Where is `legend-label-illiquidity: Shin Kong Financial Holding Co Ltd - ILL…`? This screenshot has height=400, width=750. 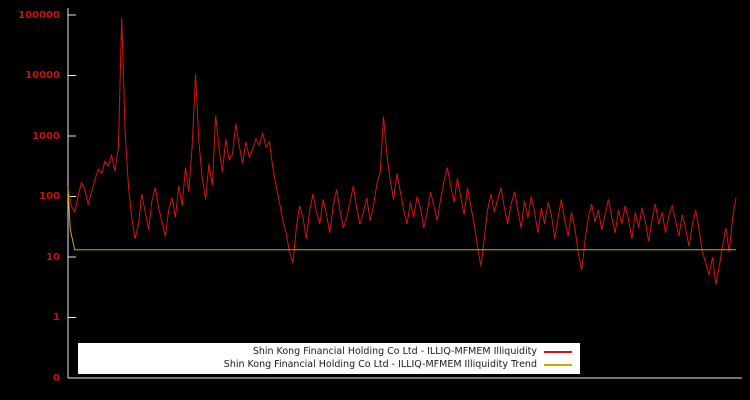
legend-label-illiquidity: Shin Kong Financial Holding Co Ltd - ILL… is located at coordinates (394, 351).